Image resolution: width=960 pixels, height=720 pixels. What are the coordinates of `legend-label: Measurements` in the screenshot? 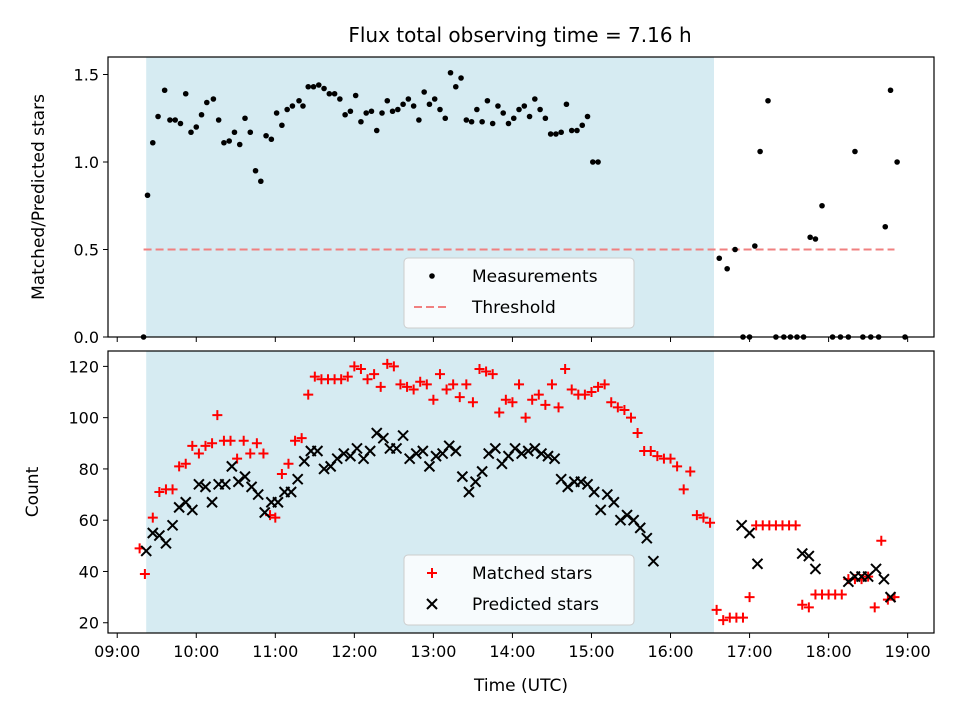 It's located at (535, 277).